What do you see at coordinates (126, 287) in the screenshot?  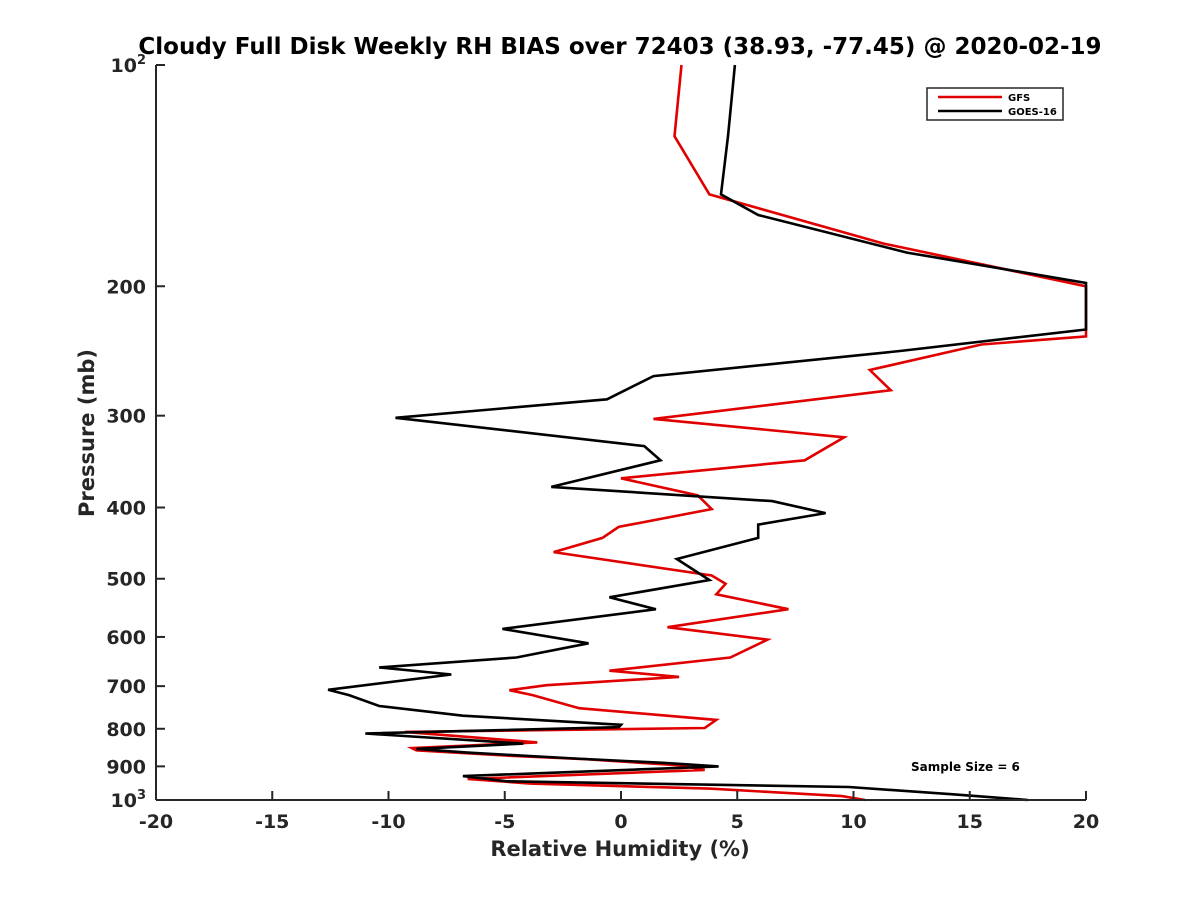 I see `y-tick-label: 200` at bounding box center [126, 287].